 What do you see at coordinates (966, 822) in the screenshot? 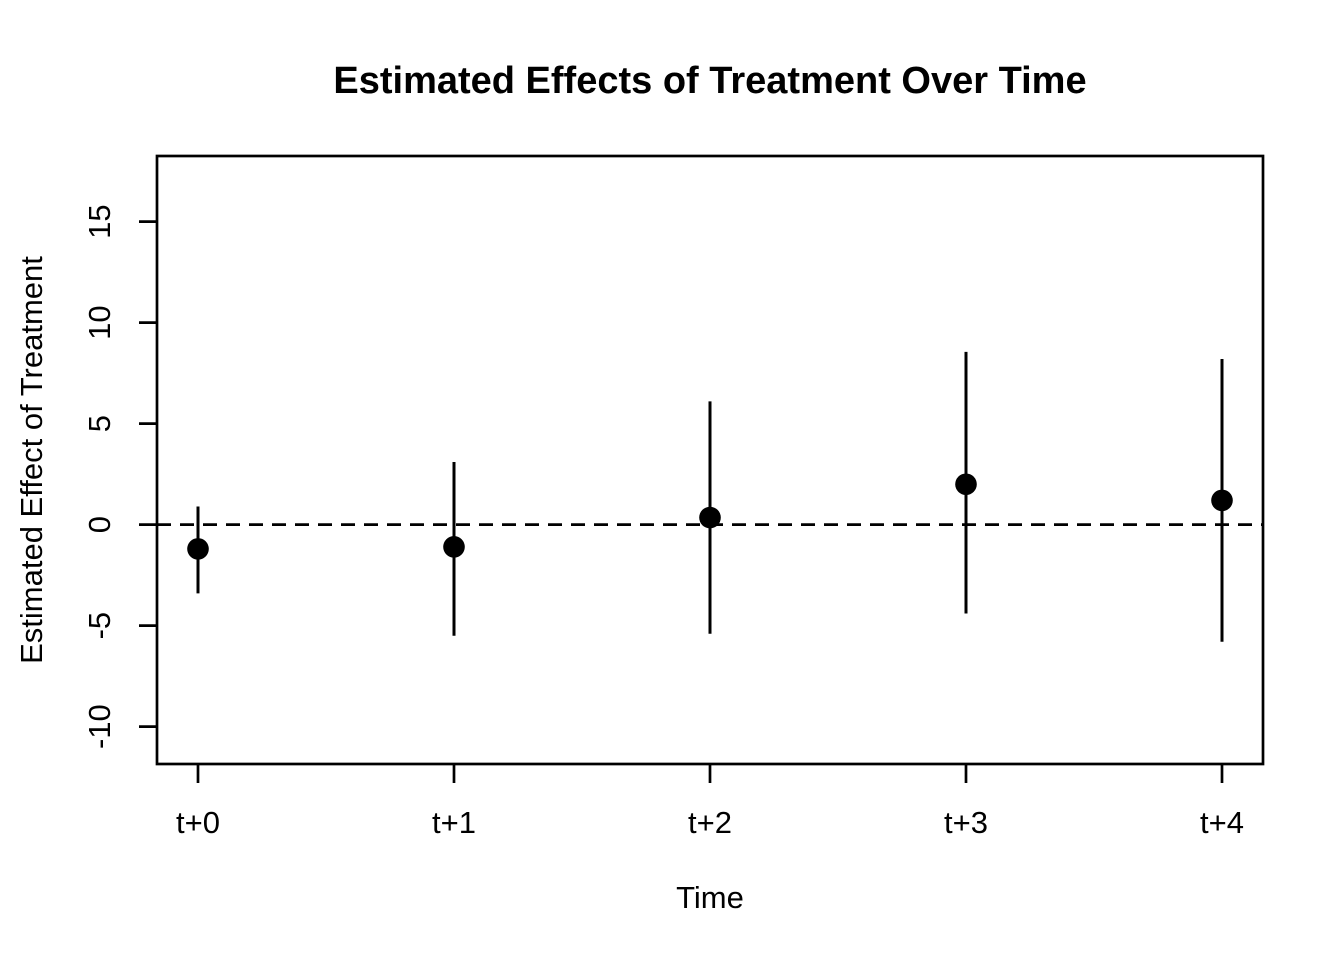
I see `x-tick-label: t+3` at bounding box center [966, 822].